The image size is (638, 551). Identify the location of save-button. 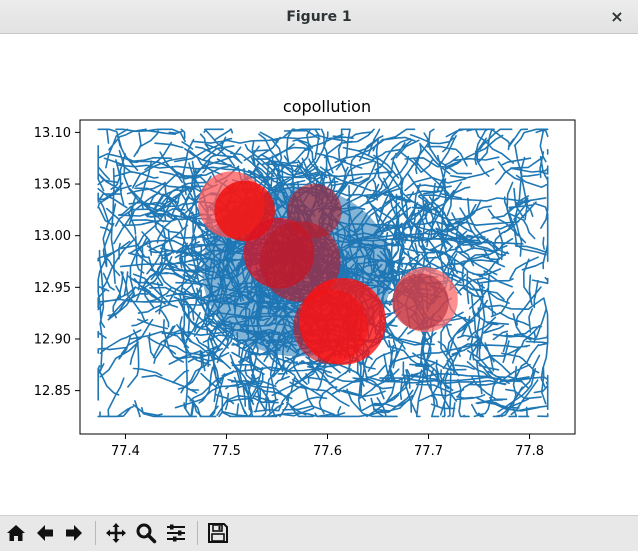
(218, 533).